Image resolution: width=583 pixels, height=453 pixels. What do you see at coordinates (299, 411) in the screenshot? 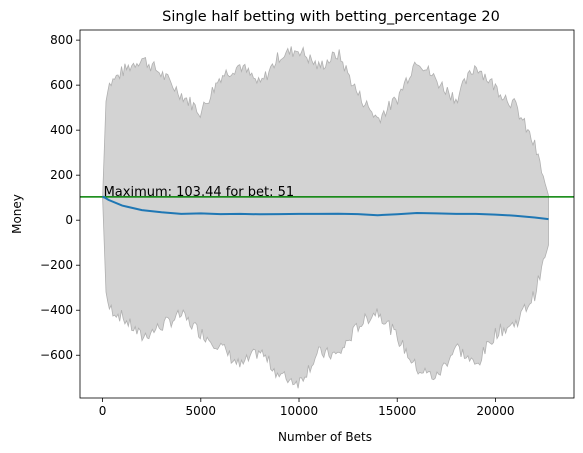
I see `x-tick-label: 10000` at bounding box center [299, 411].